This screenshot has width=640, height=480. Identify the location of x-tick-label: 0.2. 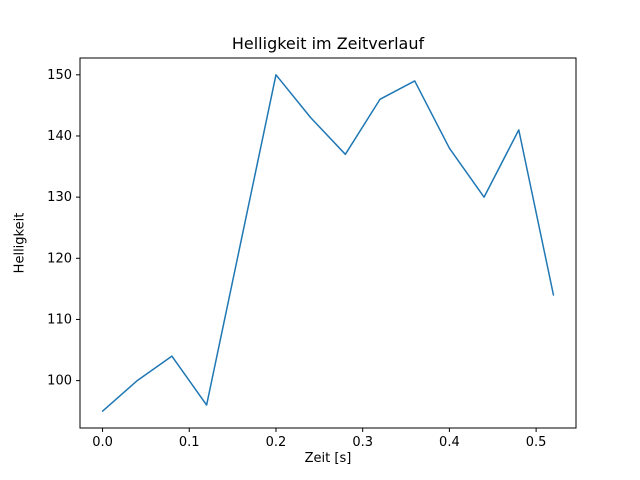
(276, 442).